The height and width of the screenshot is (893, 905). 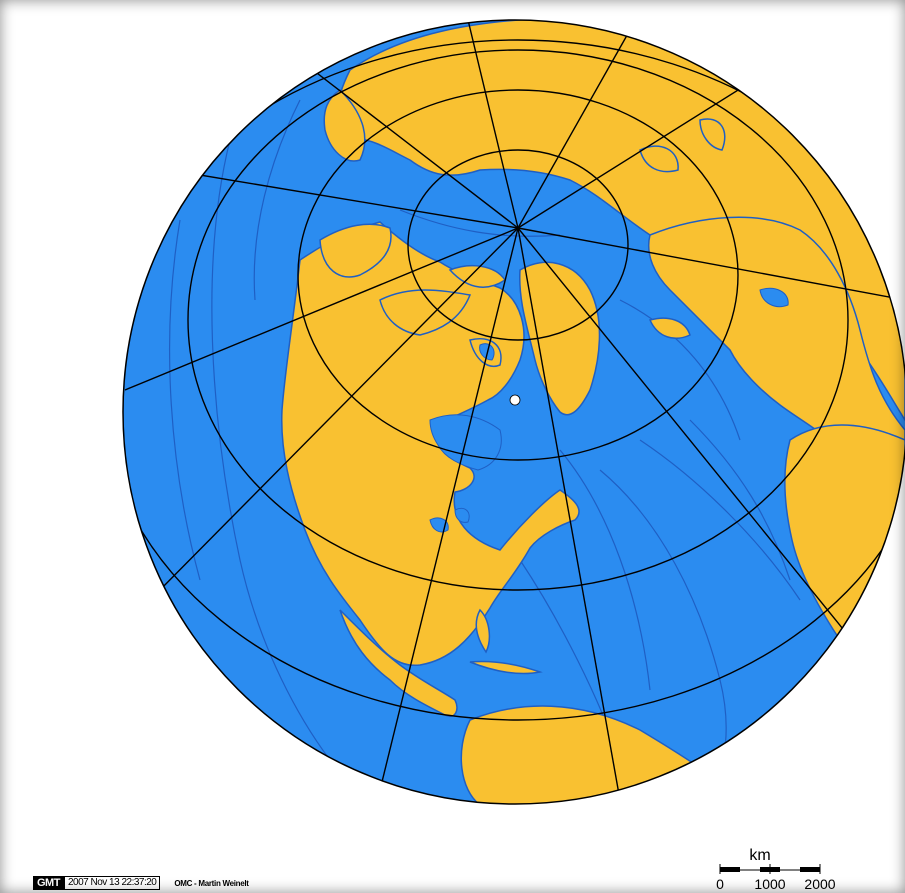 What do you see at coordinates (398, 663) in the screenshot?
I see `land-central-america` at bounding box center [398, 663].